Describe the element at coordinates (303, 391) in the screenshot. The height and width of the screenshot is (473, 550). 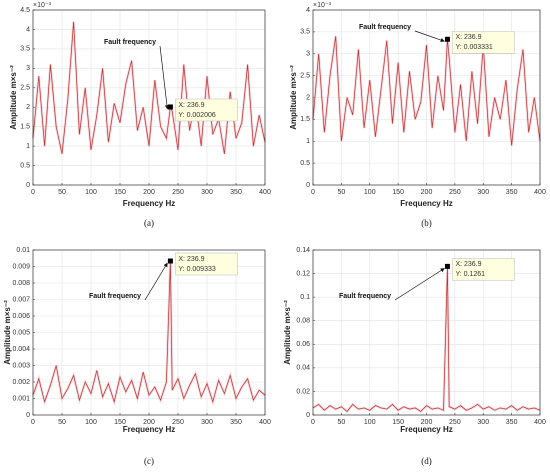
I see `y-tick-label: 0.02` at that location.